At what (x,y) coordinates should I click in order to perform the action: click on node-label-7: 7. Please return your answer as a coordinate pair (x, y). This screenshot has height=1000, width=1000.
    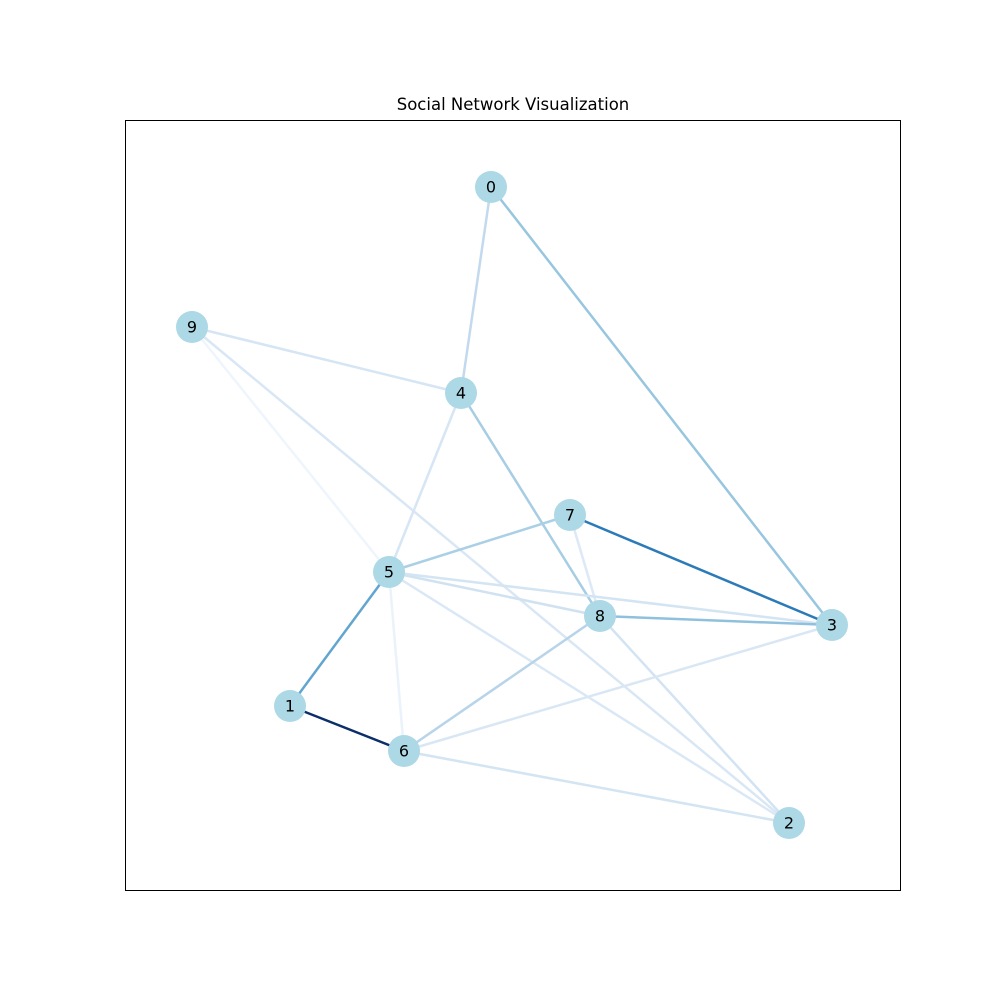
    Looking at the image, I should click on (570, 515).